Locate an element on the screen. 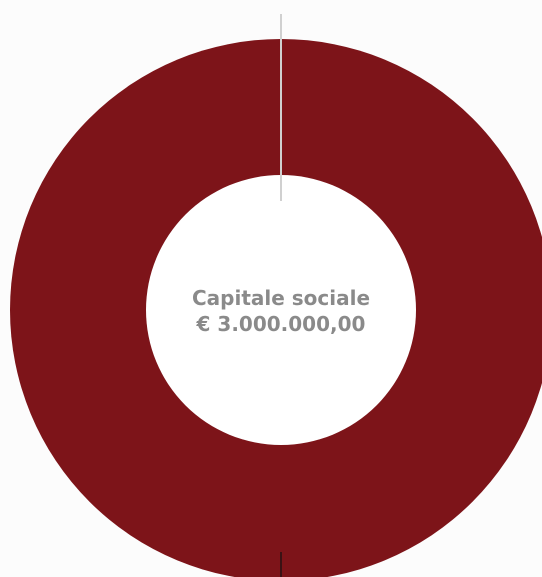 Image resolution: width=542 pixels, height=577 pixels. center-label-value: € 3.000.000,00 is located at coordinates (281, 324).